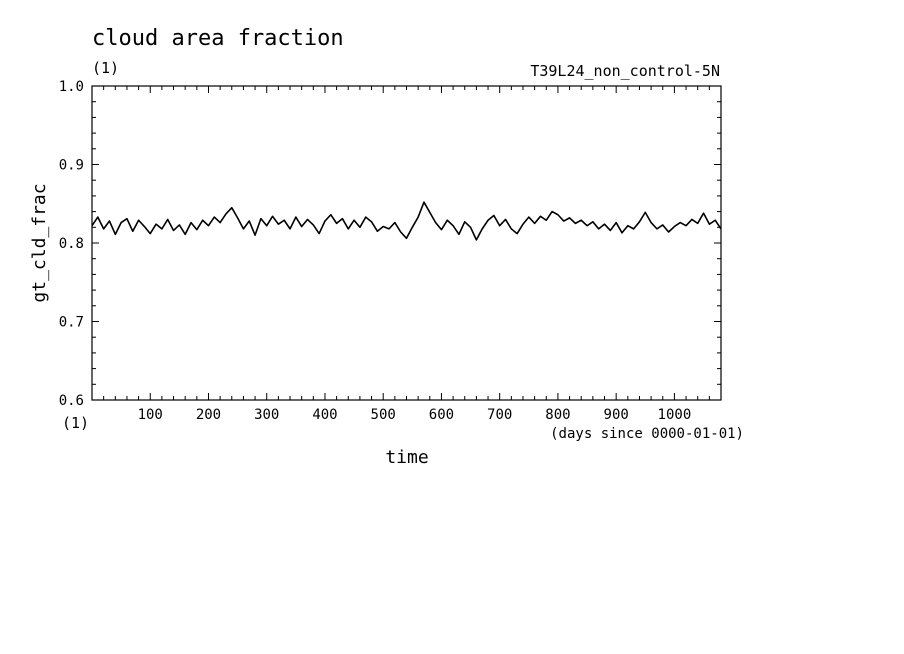 The height and width of the screenshot is (654, 904). I want to click on x-tick-label: 400, so click(324, 415).